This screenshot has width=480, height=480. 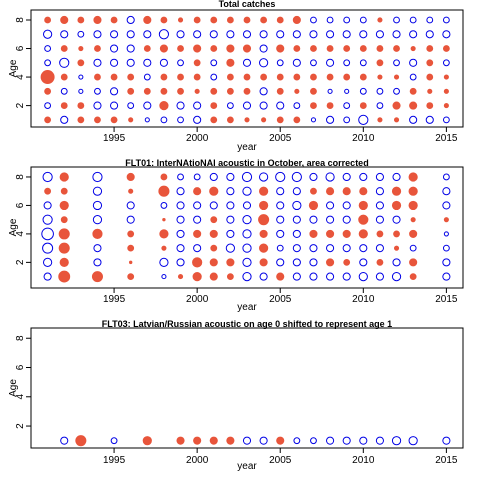 What do you see at coordinates (13, 227) in the screenshot?
I see `y-axis-label: Age` at bounding box center [13, 227].